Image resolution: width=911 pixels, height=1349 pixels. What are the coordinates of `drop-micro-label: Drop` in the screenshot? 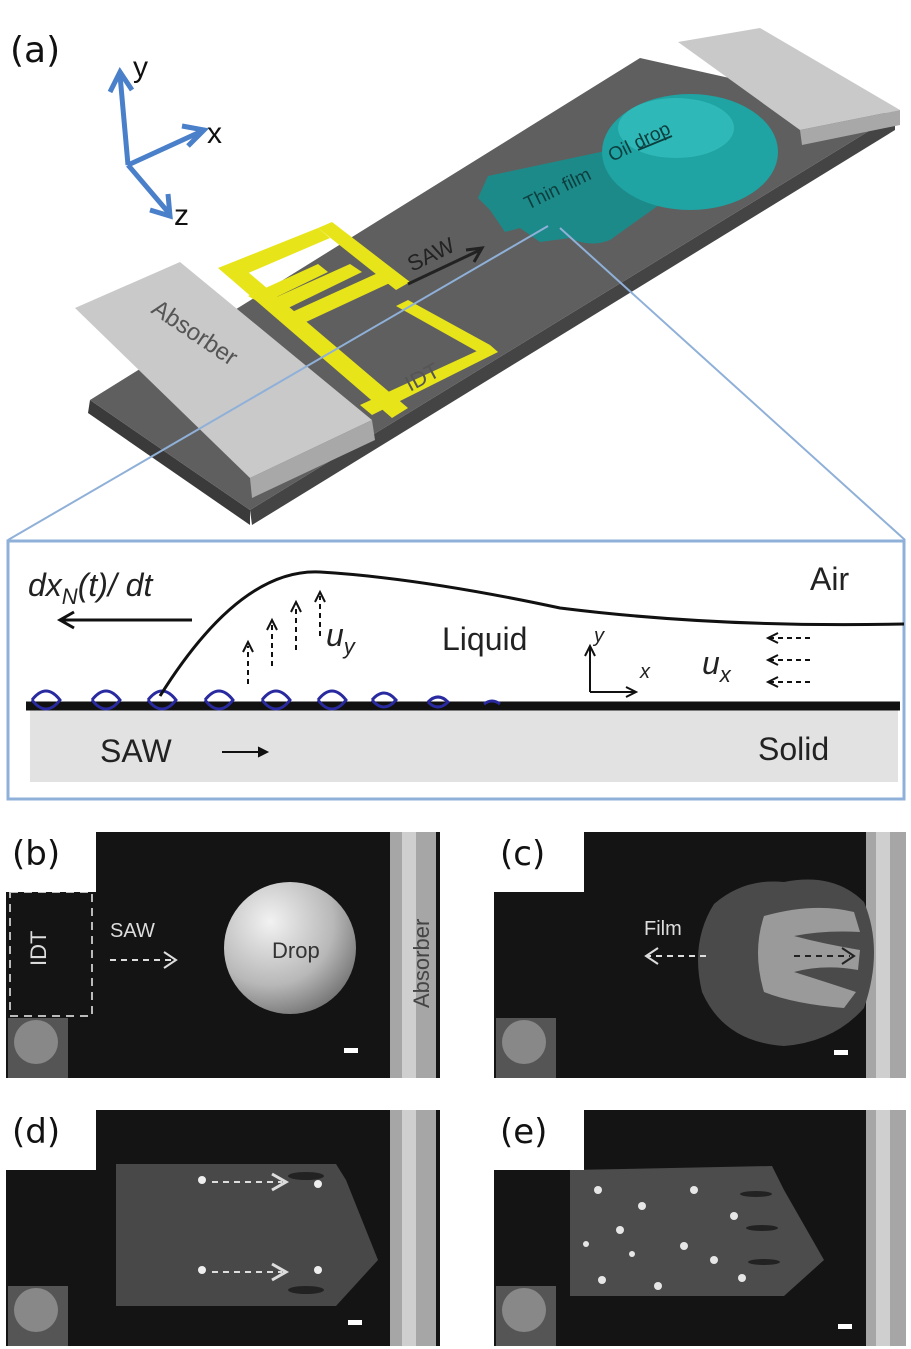 It's located at (296, 950).